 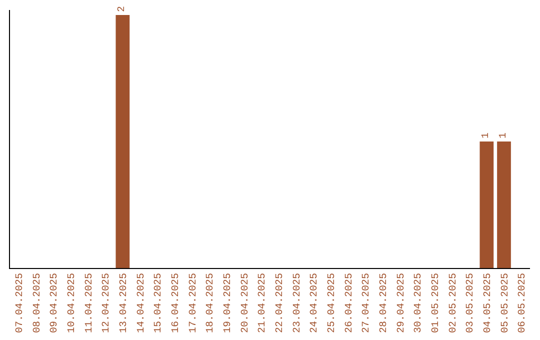 I want to click on x-tick-label: 08.04.2025, so click(x=38, y=303).